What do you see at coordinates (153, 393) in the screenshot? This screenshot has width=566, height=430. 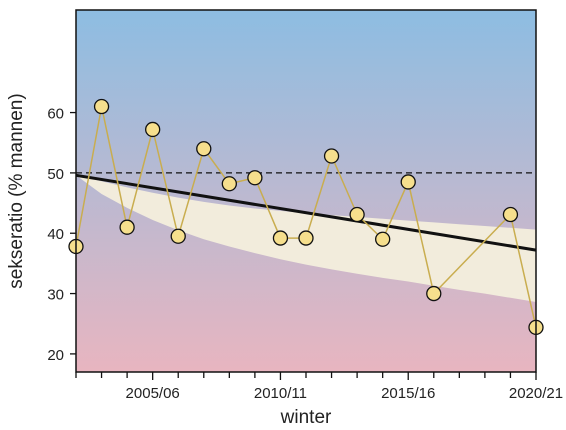 I see `x-tick-label: 2005/06` at bounding box center [153, 393].